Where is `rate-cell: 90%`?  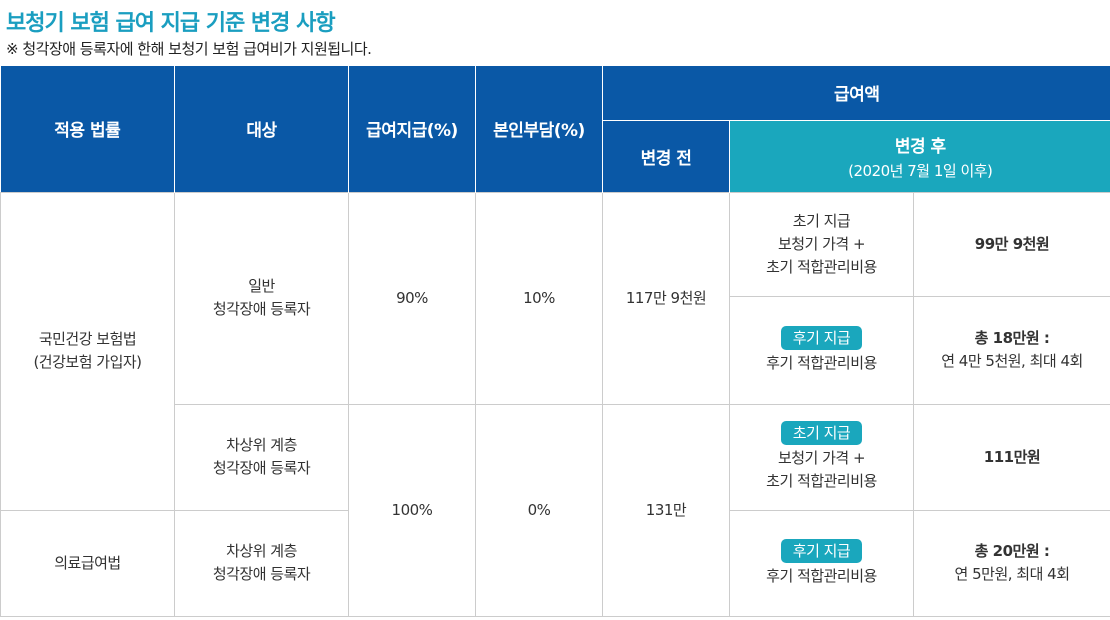
rate-cell: 90% is located at coordinates (412, 298).